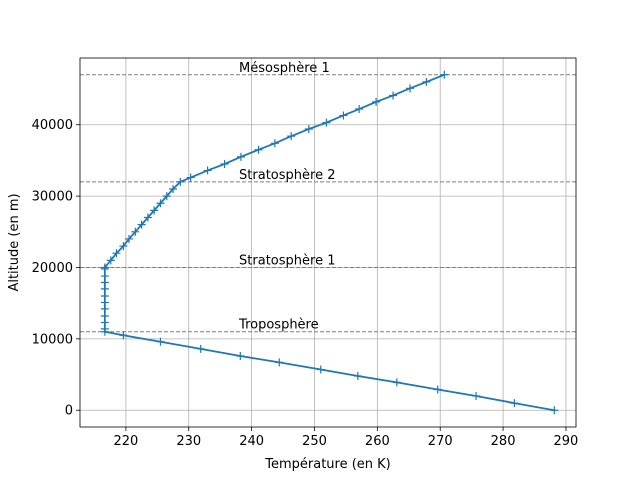  Describe the element at coordinates (52, 197) in the screenshot. I see `y-tick-label: 30000` at that location.